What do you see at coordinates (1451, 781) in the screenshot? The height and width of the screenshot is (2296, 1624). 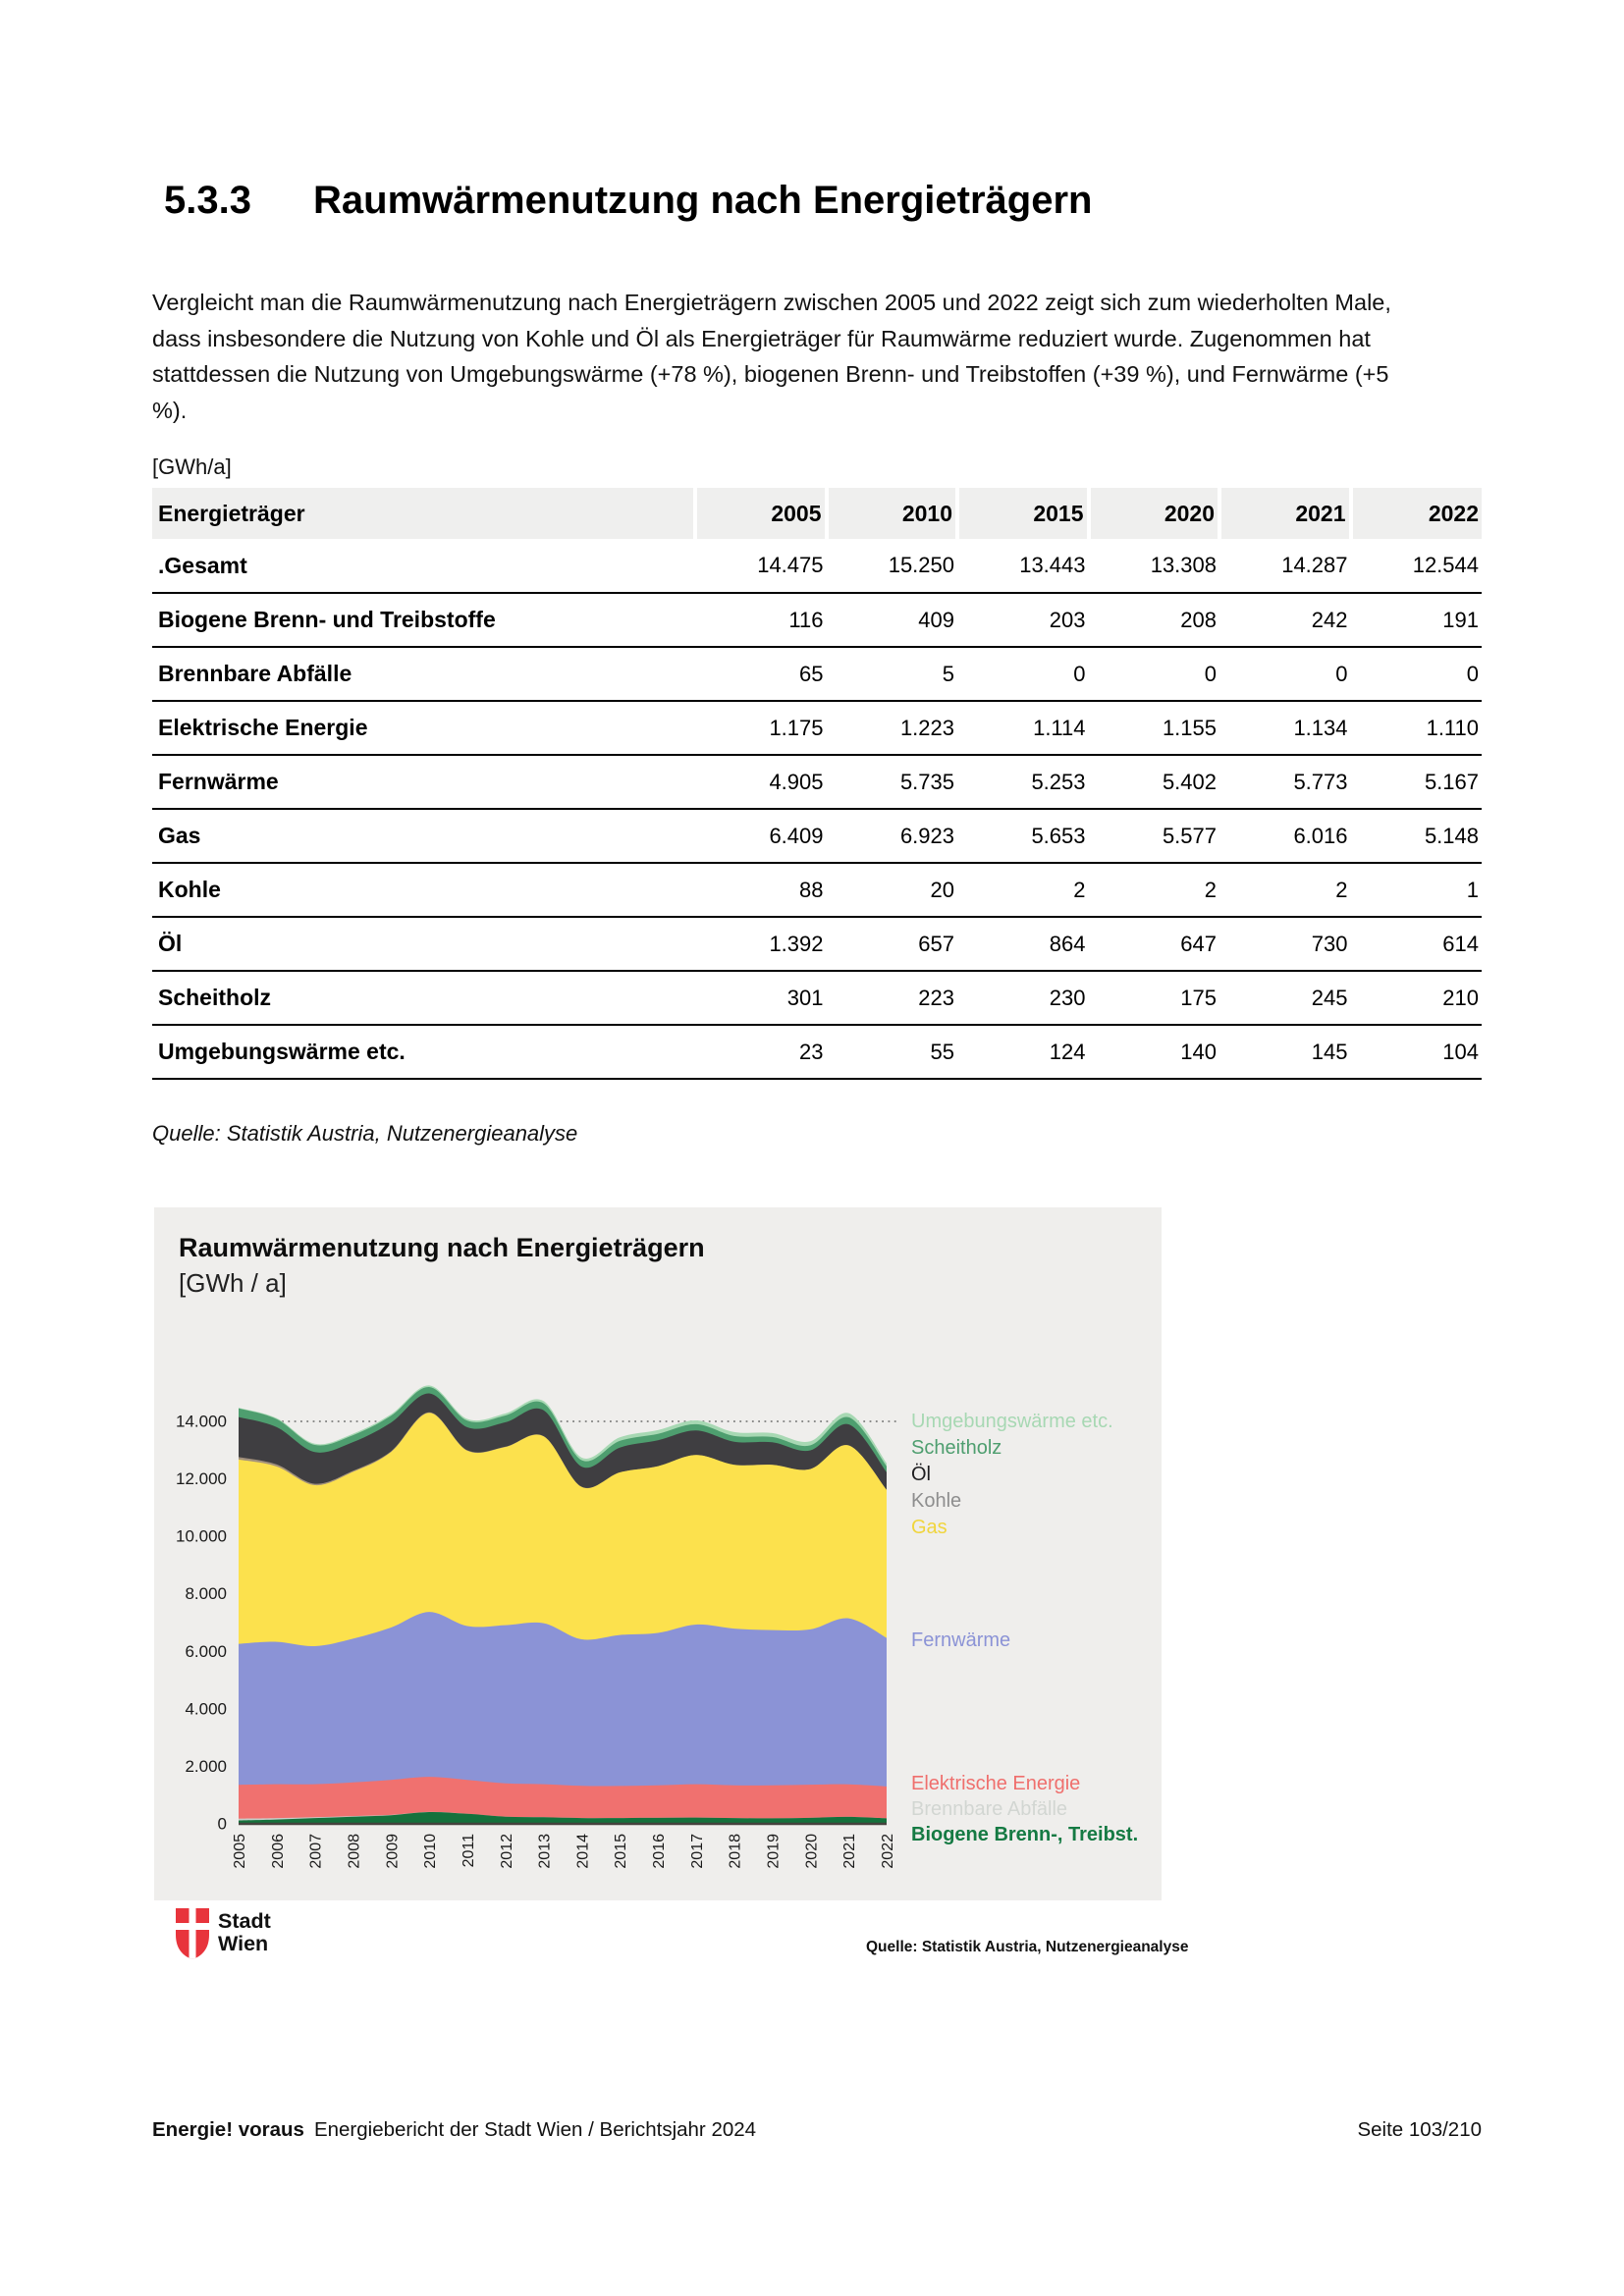 I see `row-value: 5.167` at bounding box center [1451, 781].